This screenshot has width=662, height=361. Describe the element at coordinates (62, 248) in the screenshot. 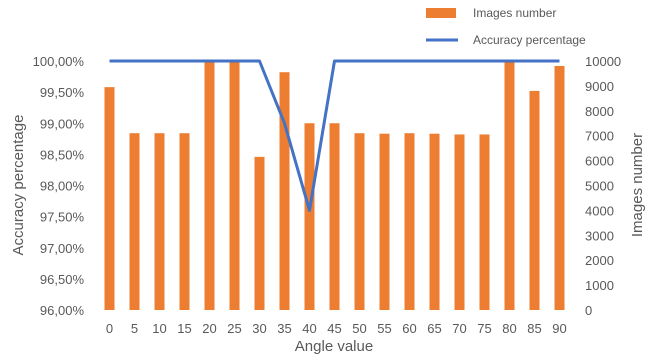

I see `left-tick-label: 97,00%` at that location.